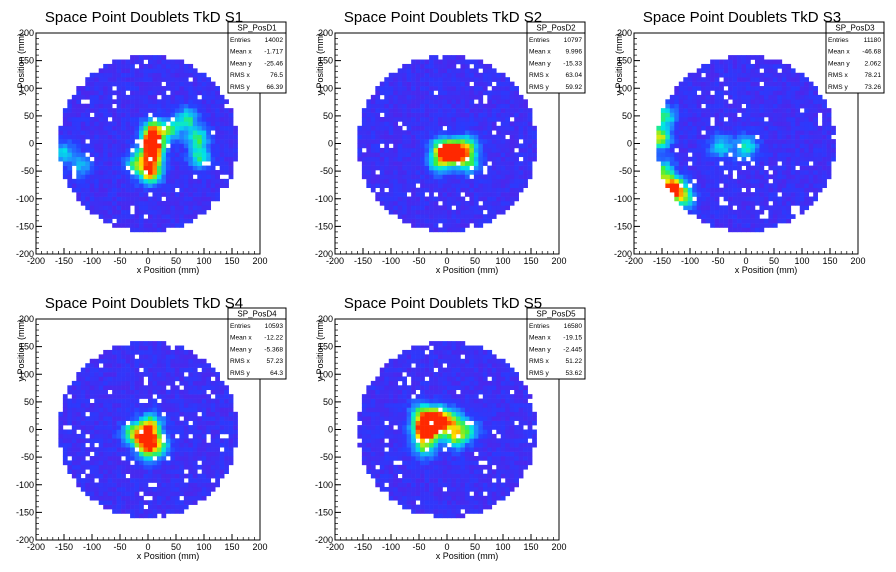 Image resolution: width=896 pixels, height=572 pixels. What do you see at coordinates (446, 261) in the screenshot?
I see `x-tick-label: 0` at bounding box center [446, 261].